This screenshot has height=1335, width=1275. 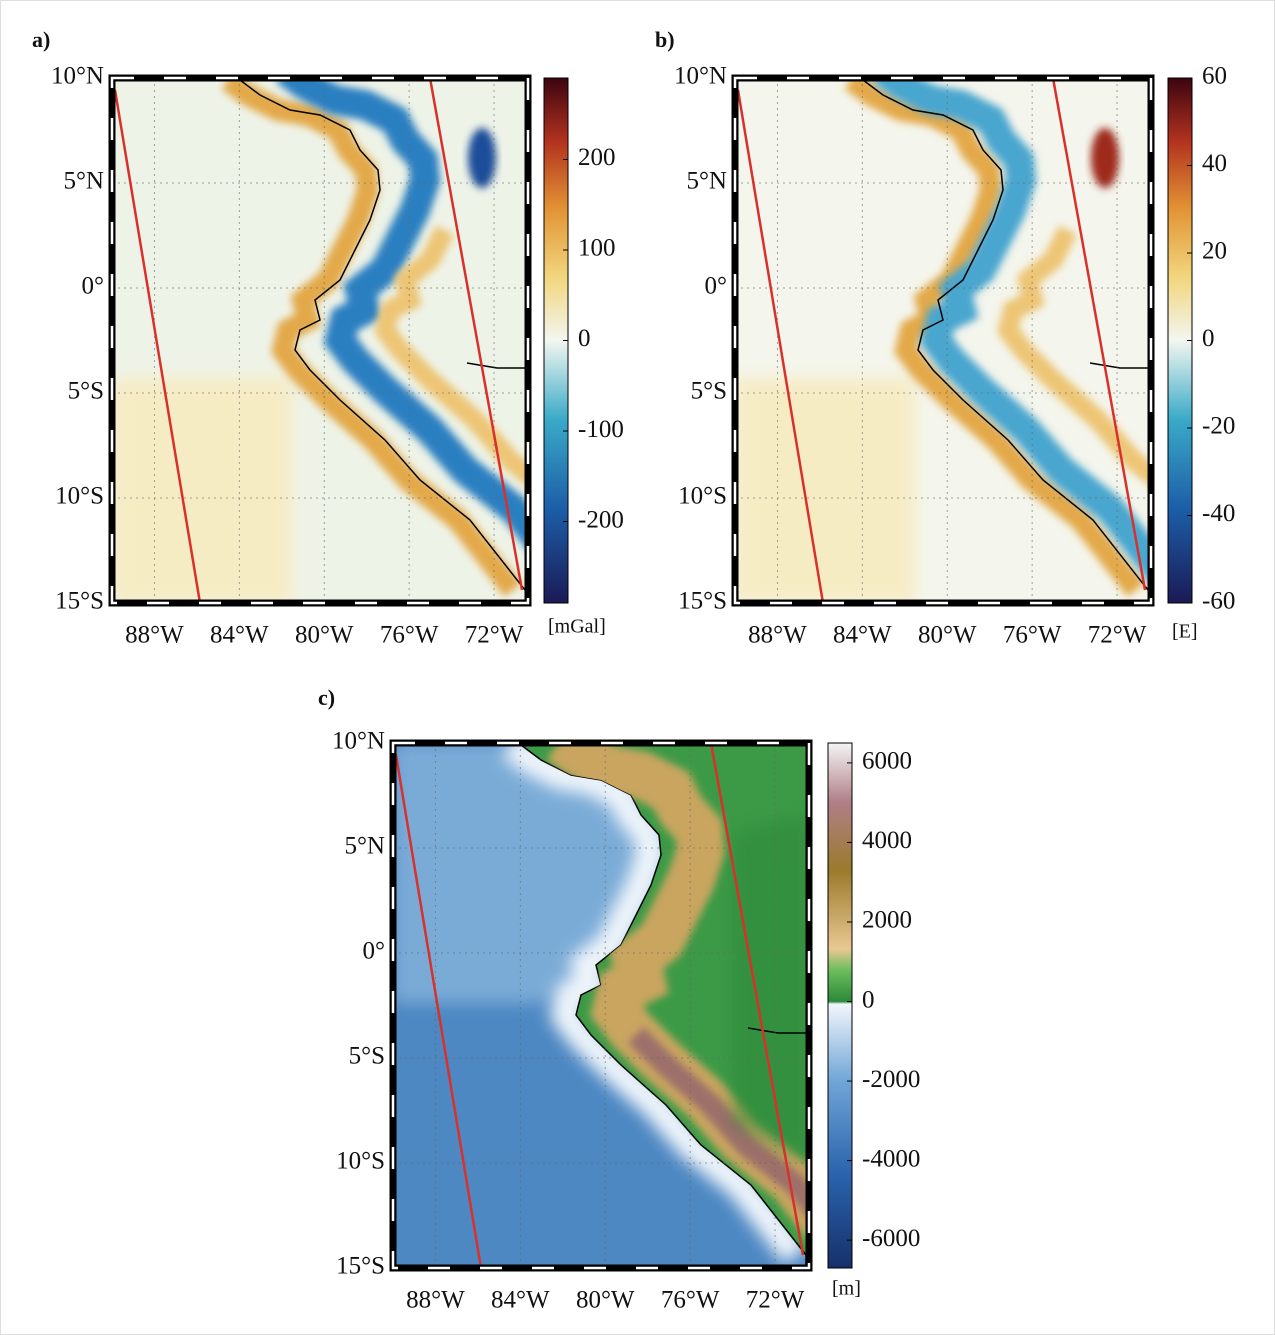 I want to click on colorbar-tick-label: -2000, so click(x=891, y=1079).